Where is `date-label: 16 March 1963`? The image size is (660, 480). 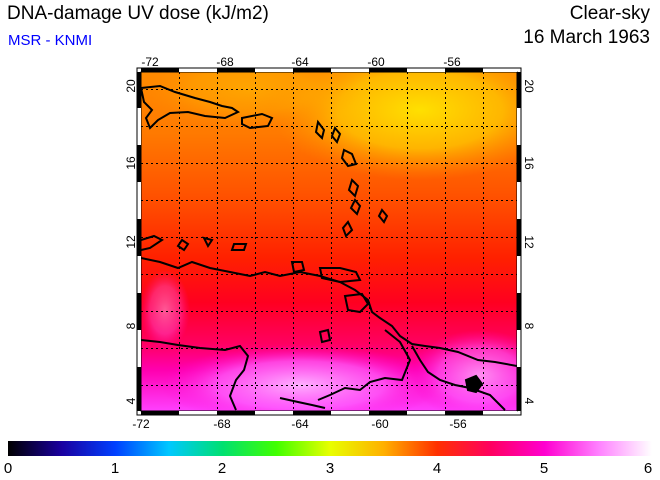
date-label: 16 March 1963 is located at coordinates (586, 37).